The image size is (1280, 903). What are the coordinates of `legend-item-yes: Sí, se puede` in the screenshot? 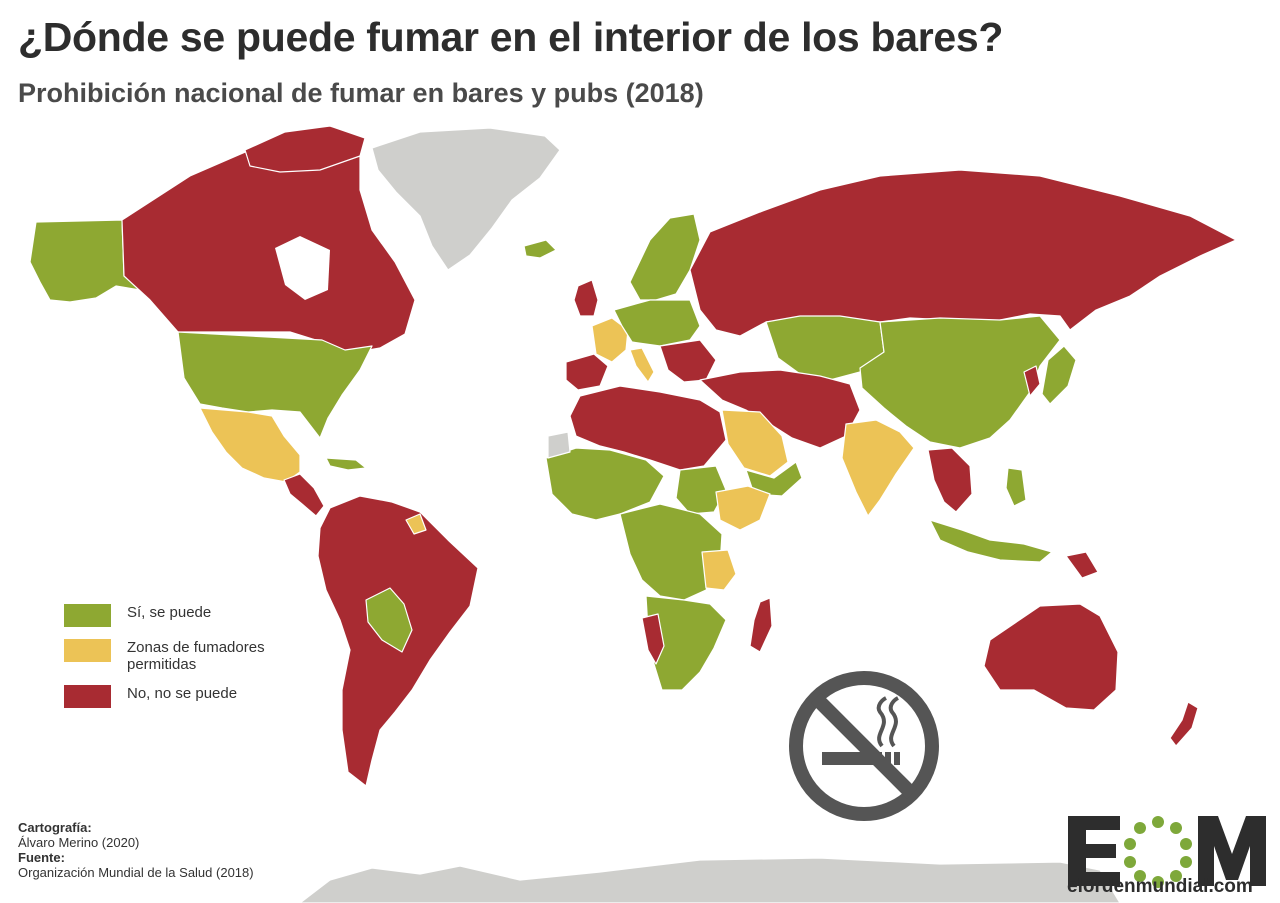 It's located at (190, 615).